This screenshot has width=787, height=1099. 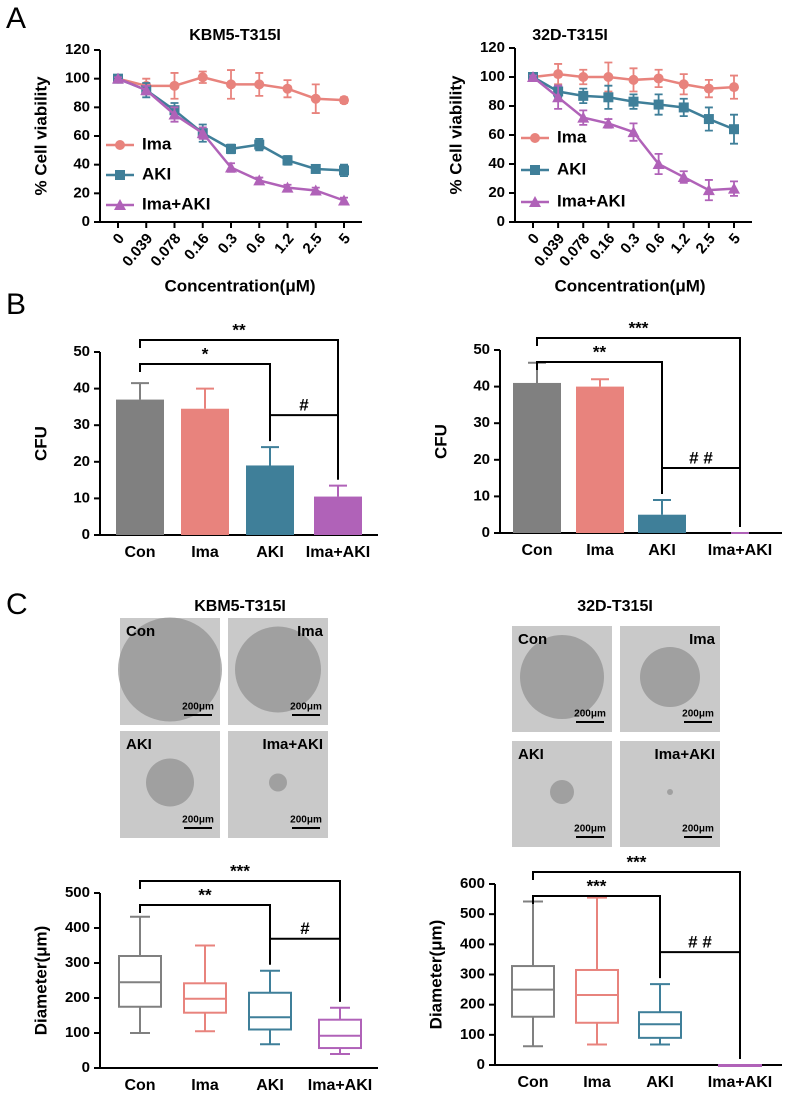 I want to click on legend-label: Ima, so click(x=572, y=136).